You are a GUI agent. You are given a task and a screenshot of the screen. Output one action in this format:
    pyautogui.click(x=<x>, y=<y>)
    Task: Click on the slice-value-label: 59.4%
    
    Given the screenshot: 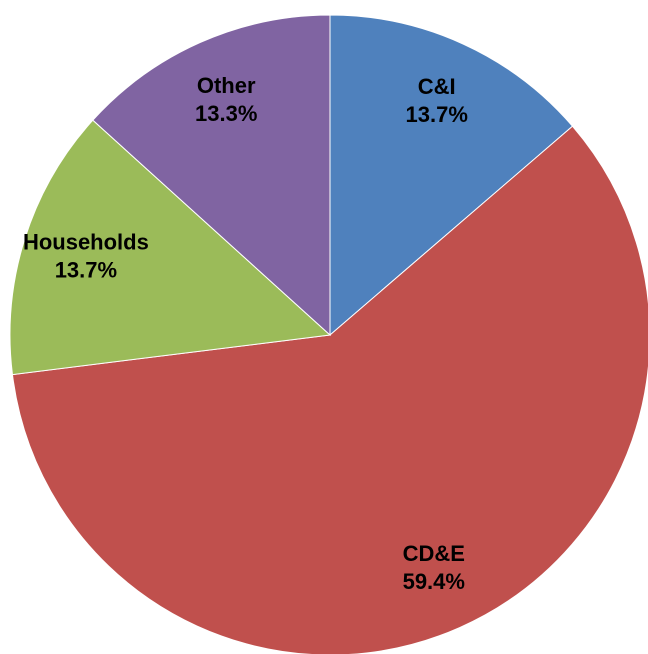 What is the action you would take?
    pyautogui.click(x=434, y=581)
    